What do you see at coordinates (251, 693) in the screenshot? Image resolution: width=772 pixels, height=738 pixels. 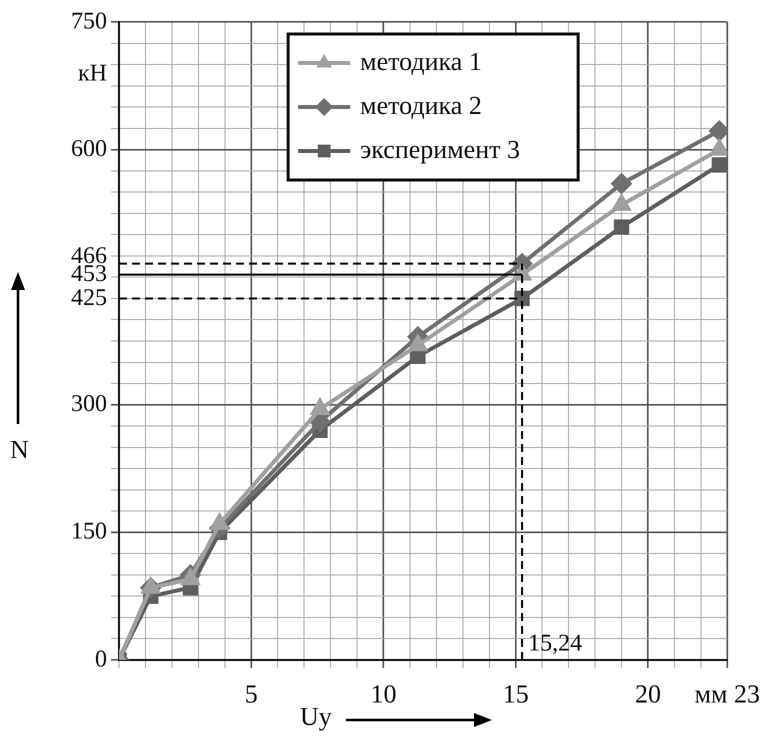 I see `x-tick-label: 5` at bounding box center [251, 693].